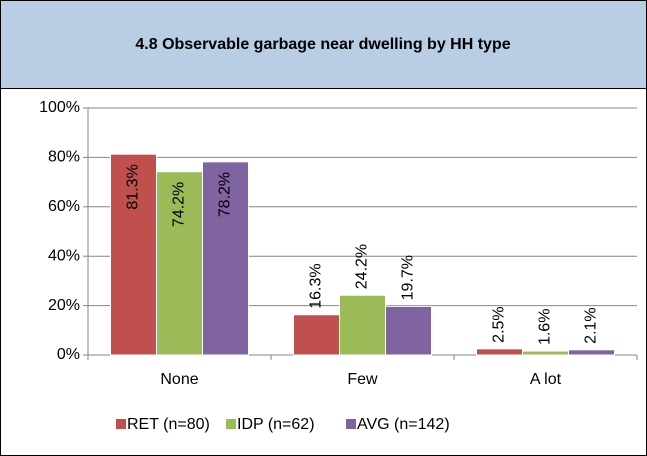 This screenshot has width=647, height=456. I want to click on y-tick-label: 0%, so click(68, 354).